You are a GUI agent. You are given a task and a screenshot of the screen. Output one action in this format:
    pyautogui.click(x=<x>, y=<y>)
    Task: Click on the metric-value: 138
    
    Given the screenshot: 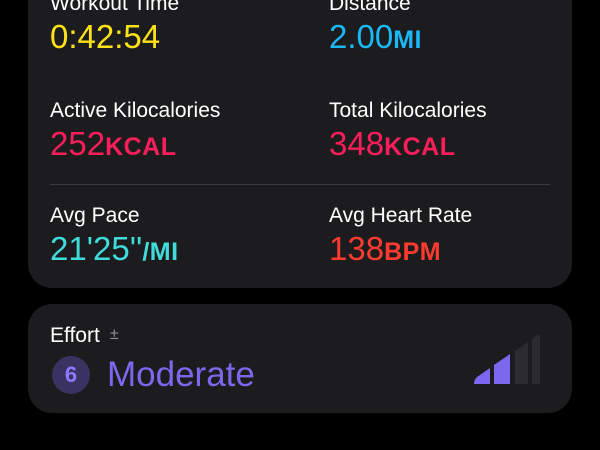 What is the action you would take?
    pyautogui.click(x=357, y=248)
    